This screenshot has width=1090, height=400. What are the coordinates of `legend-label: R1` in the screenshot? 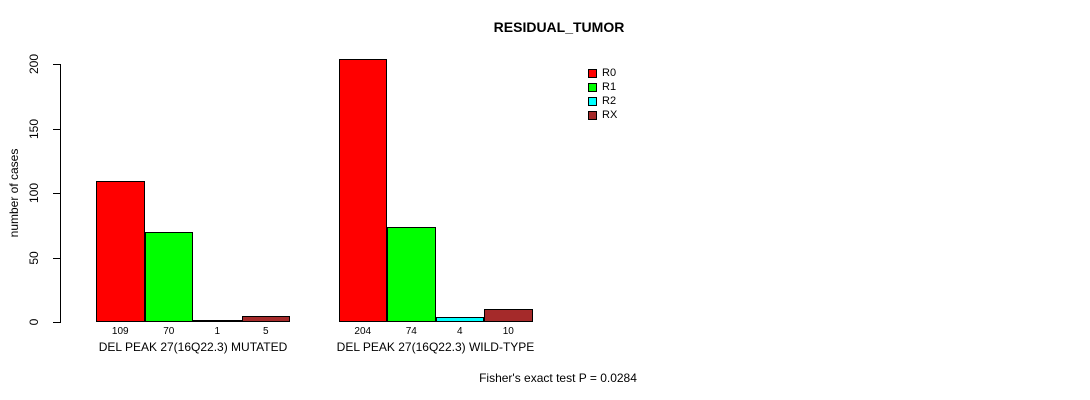 It's located at (609, 87).